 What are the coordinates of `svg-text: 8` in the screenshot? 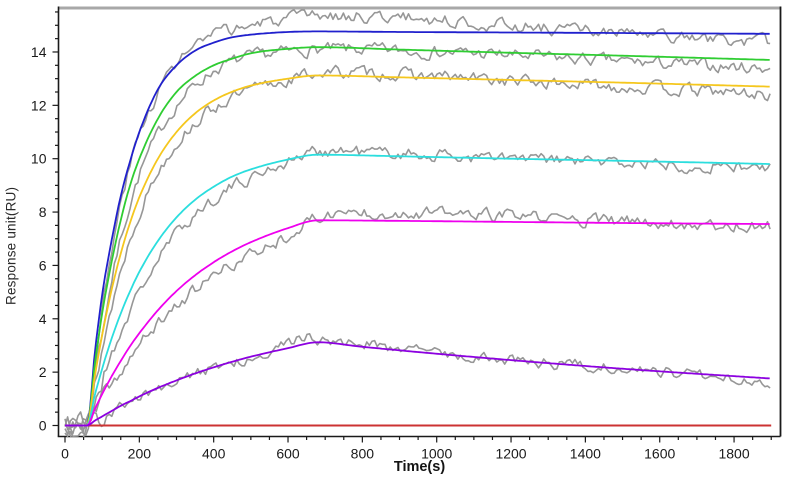 It's located at (43, 212).